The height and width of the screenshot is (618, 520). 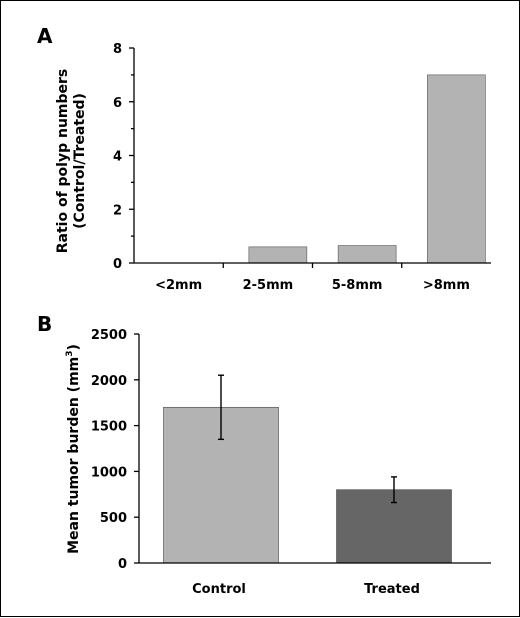 I want to click on panel-a-y-tick-label: 4, so click(x=117, y=157).